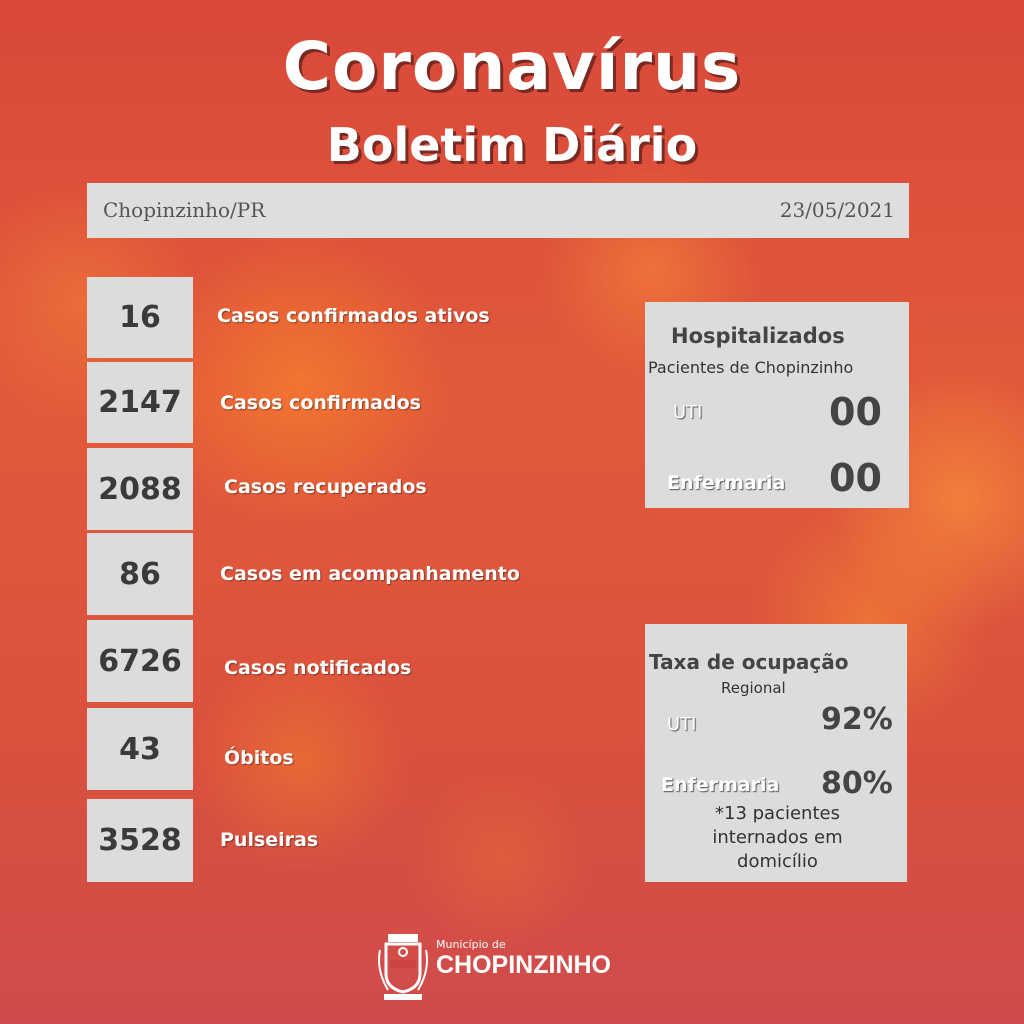  What do you see at coordinates (512, 66) in the screenshot?
I see `page-title: Coronavírus` at bounding box center [512, 66].